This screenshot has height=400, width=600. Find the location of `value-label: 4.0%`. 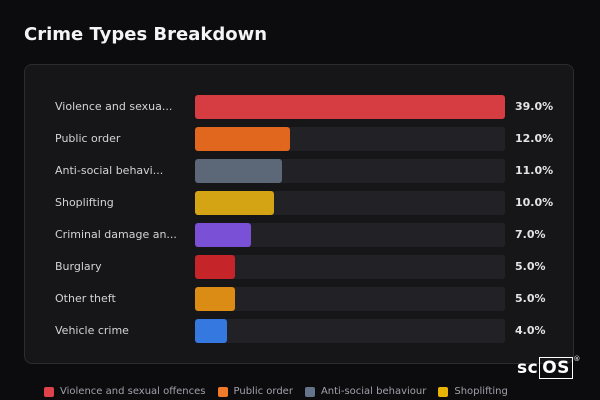

value-label: 4.0% is located at coordinates (530, 330).